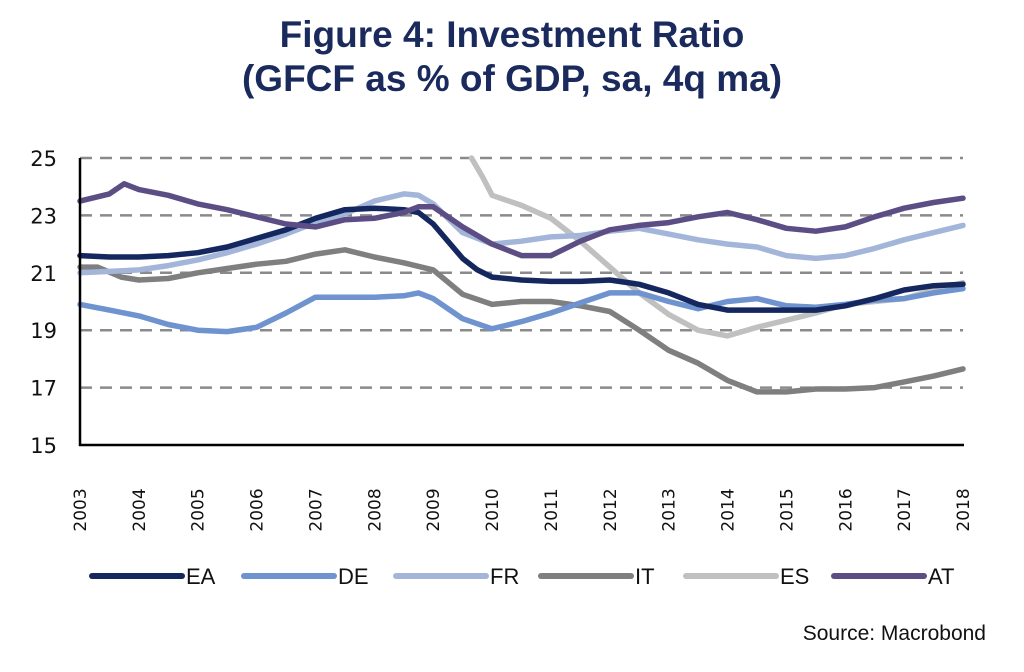 This screenshot has height=672, width=1024. I want to click on legend-item-ea: EA, so click(152, 576).